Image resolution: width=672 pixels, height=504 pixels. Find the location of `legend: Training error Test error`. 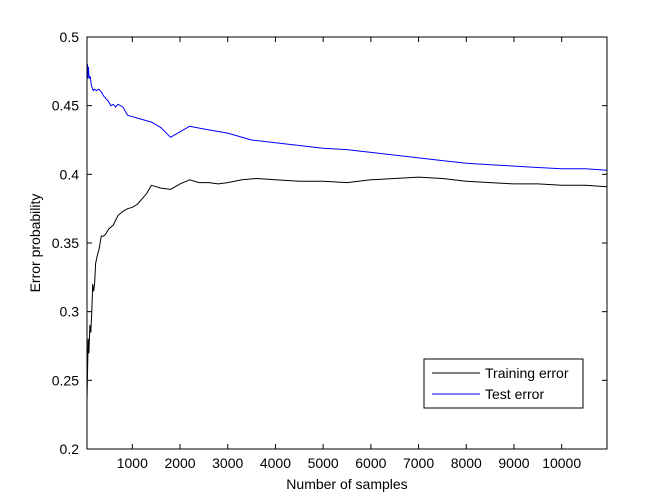

legend: Training error Test error is located at coordinates (503, 383).